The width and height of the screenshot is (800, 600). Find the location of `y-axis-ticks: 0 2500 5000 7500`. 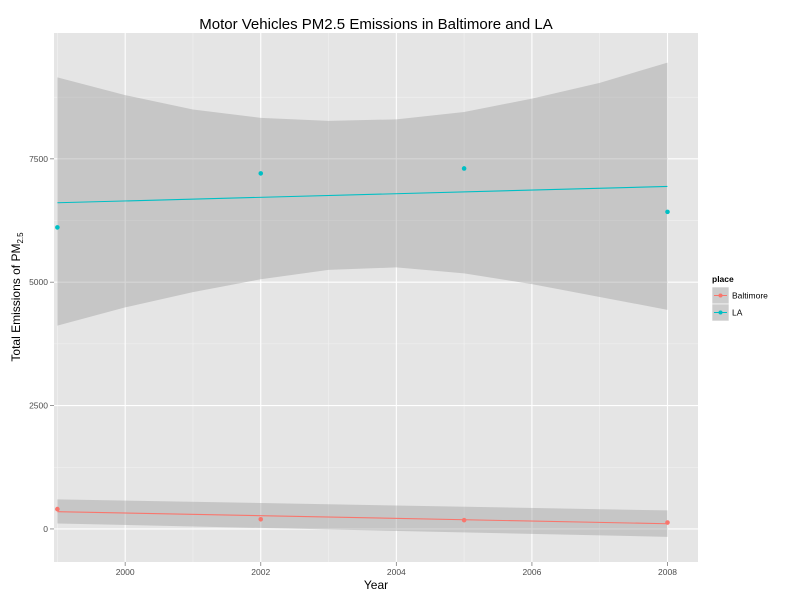

y-axis-ticks: 0 2500 5000 7500 is located at coordinates (41, 344).